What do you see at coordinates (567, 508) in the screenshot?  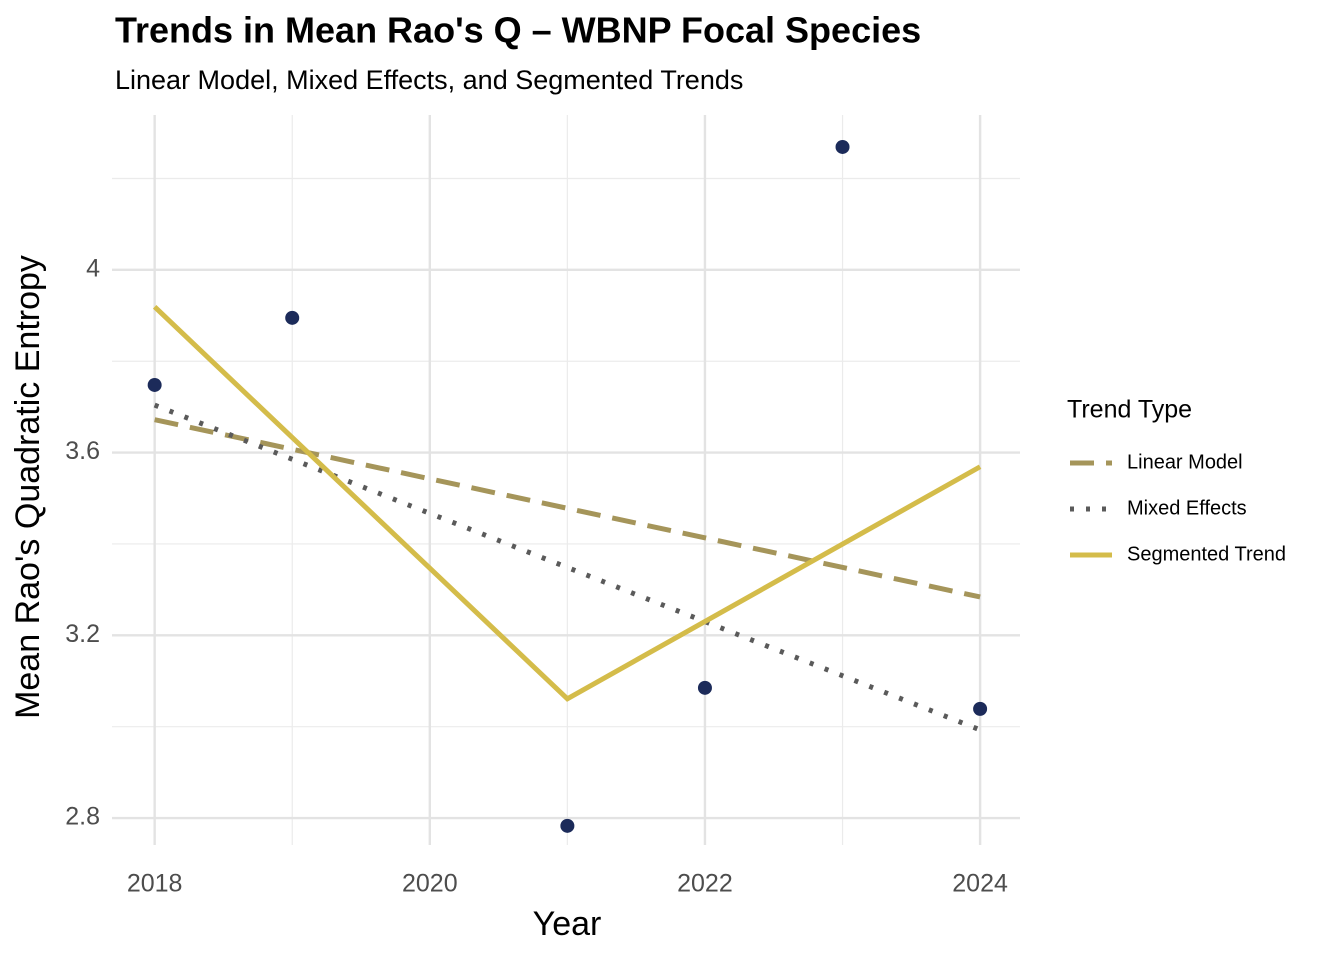 I see `trend-line` at bounding box center [567, 508].